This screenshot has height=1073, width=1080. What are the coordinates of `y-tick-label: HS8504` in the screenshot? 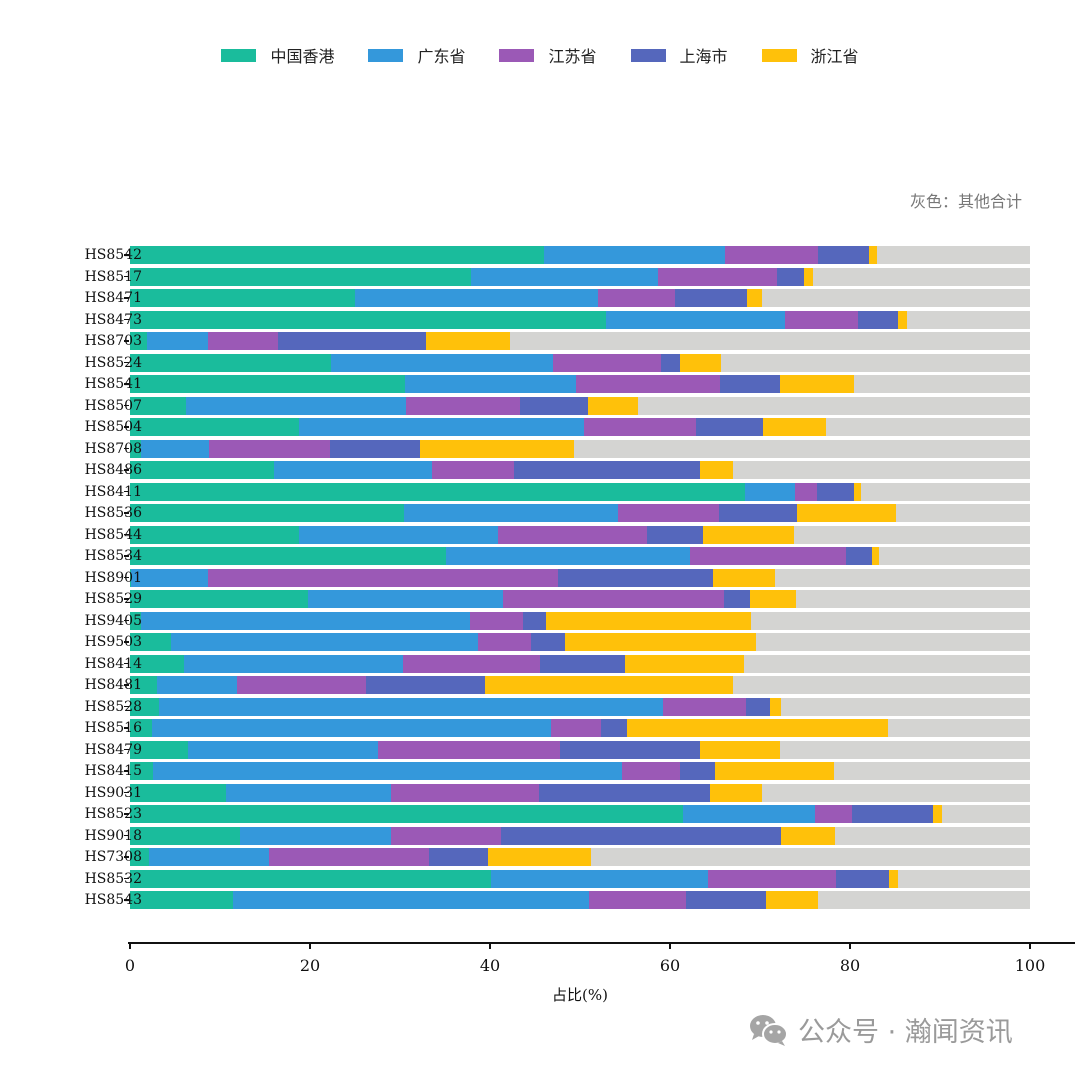 It's located at (113, 427).